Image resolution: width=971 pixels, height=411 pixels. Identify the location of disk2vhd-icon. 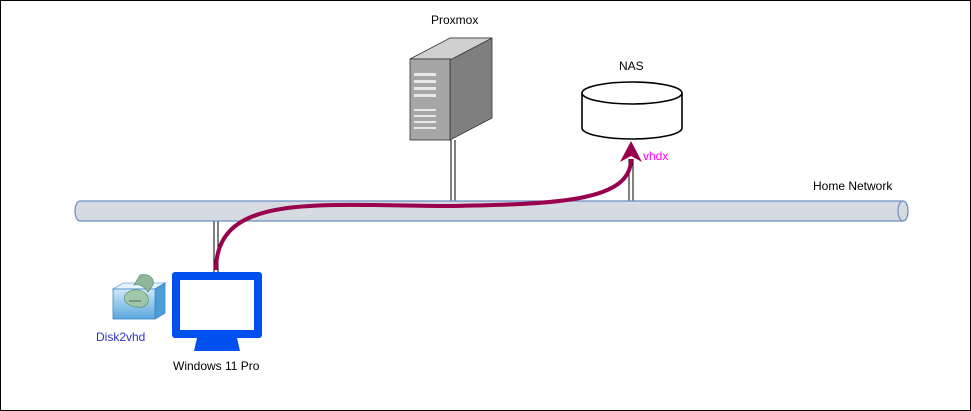
(139, 297).